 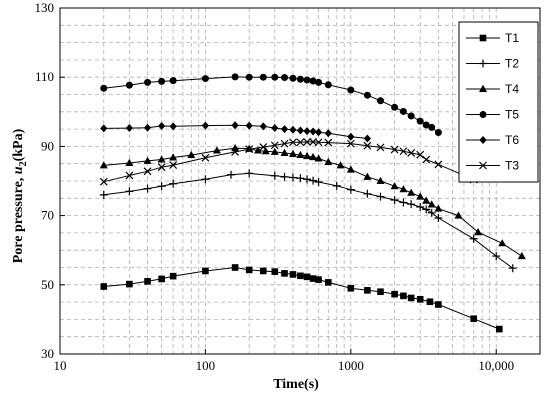 What do you see at coordinates (483, 114) in the screenshot?
I see `legend-marker-t5` at bounding box center [483, 114].